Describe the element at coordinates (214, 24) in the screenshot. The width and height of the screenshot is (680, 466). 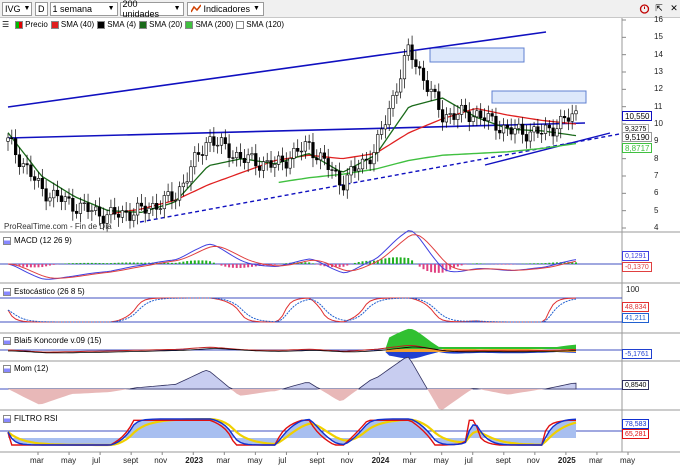
I see `legend-sma200-label: SMA (200)` at that location.